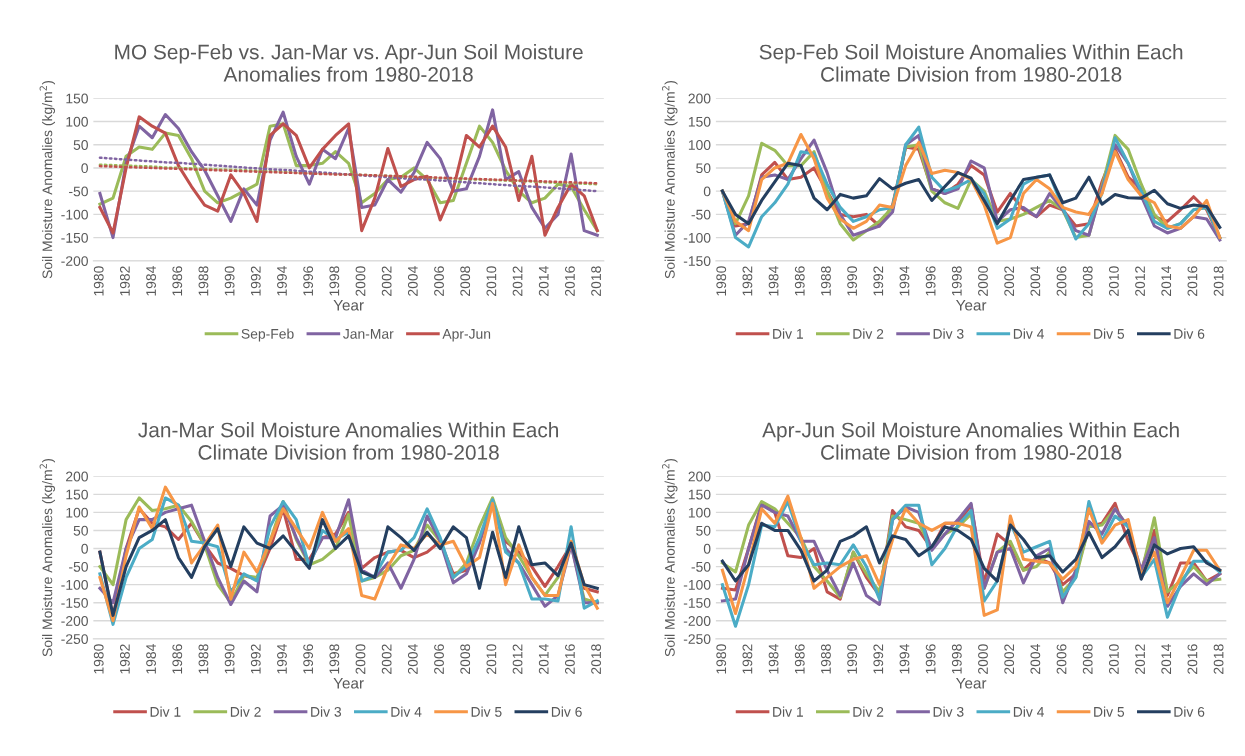 The image size is (1245, 756). Describe the element at coordinates (368, 334) in the screenshot. I see `legend-label: Jan-Mar` at that location.